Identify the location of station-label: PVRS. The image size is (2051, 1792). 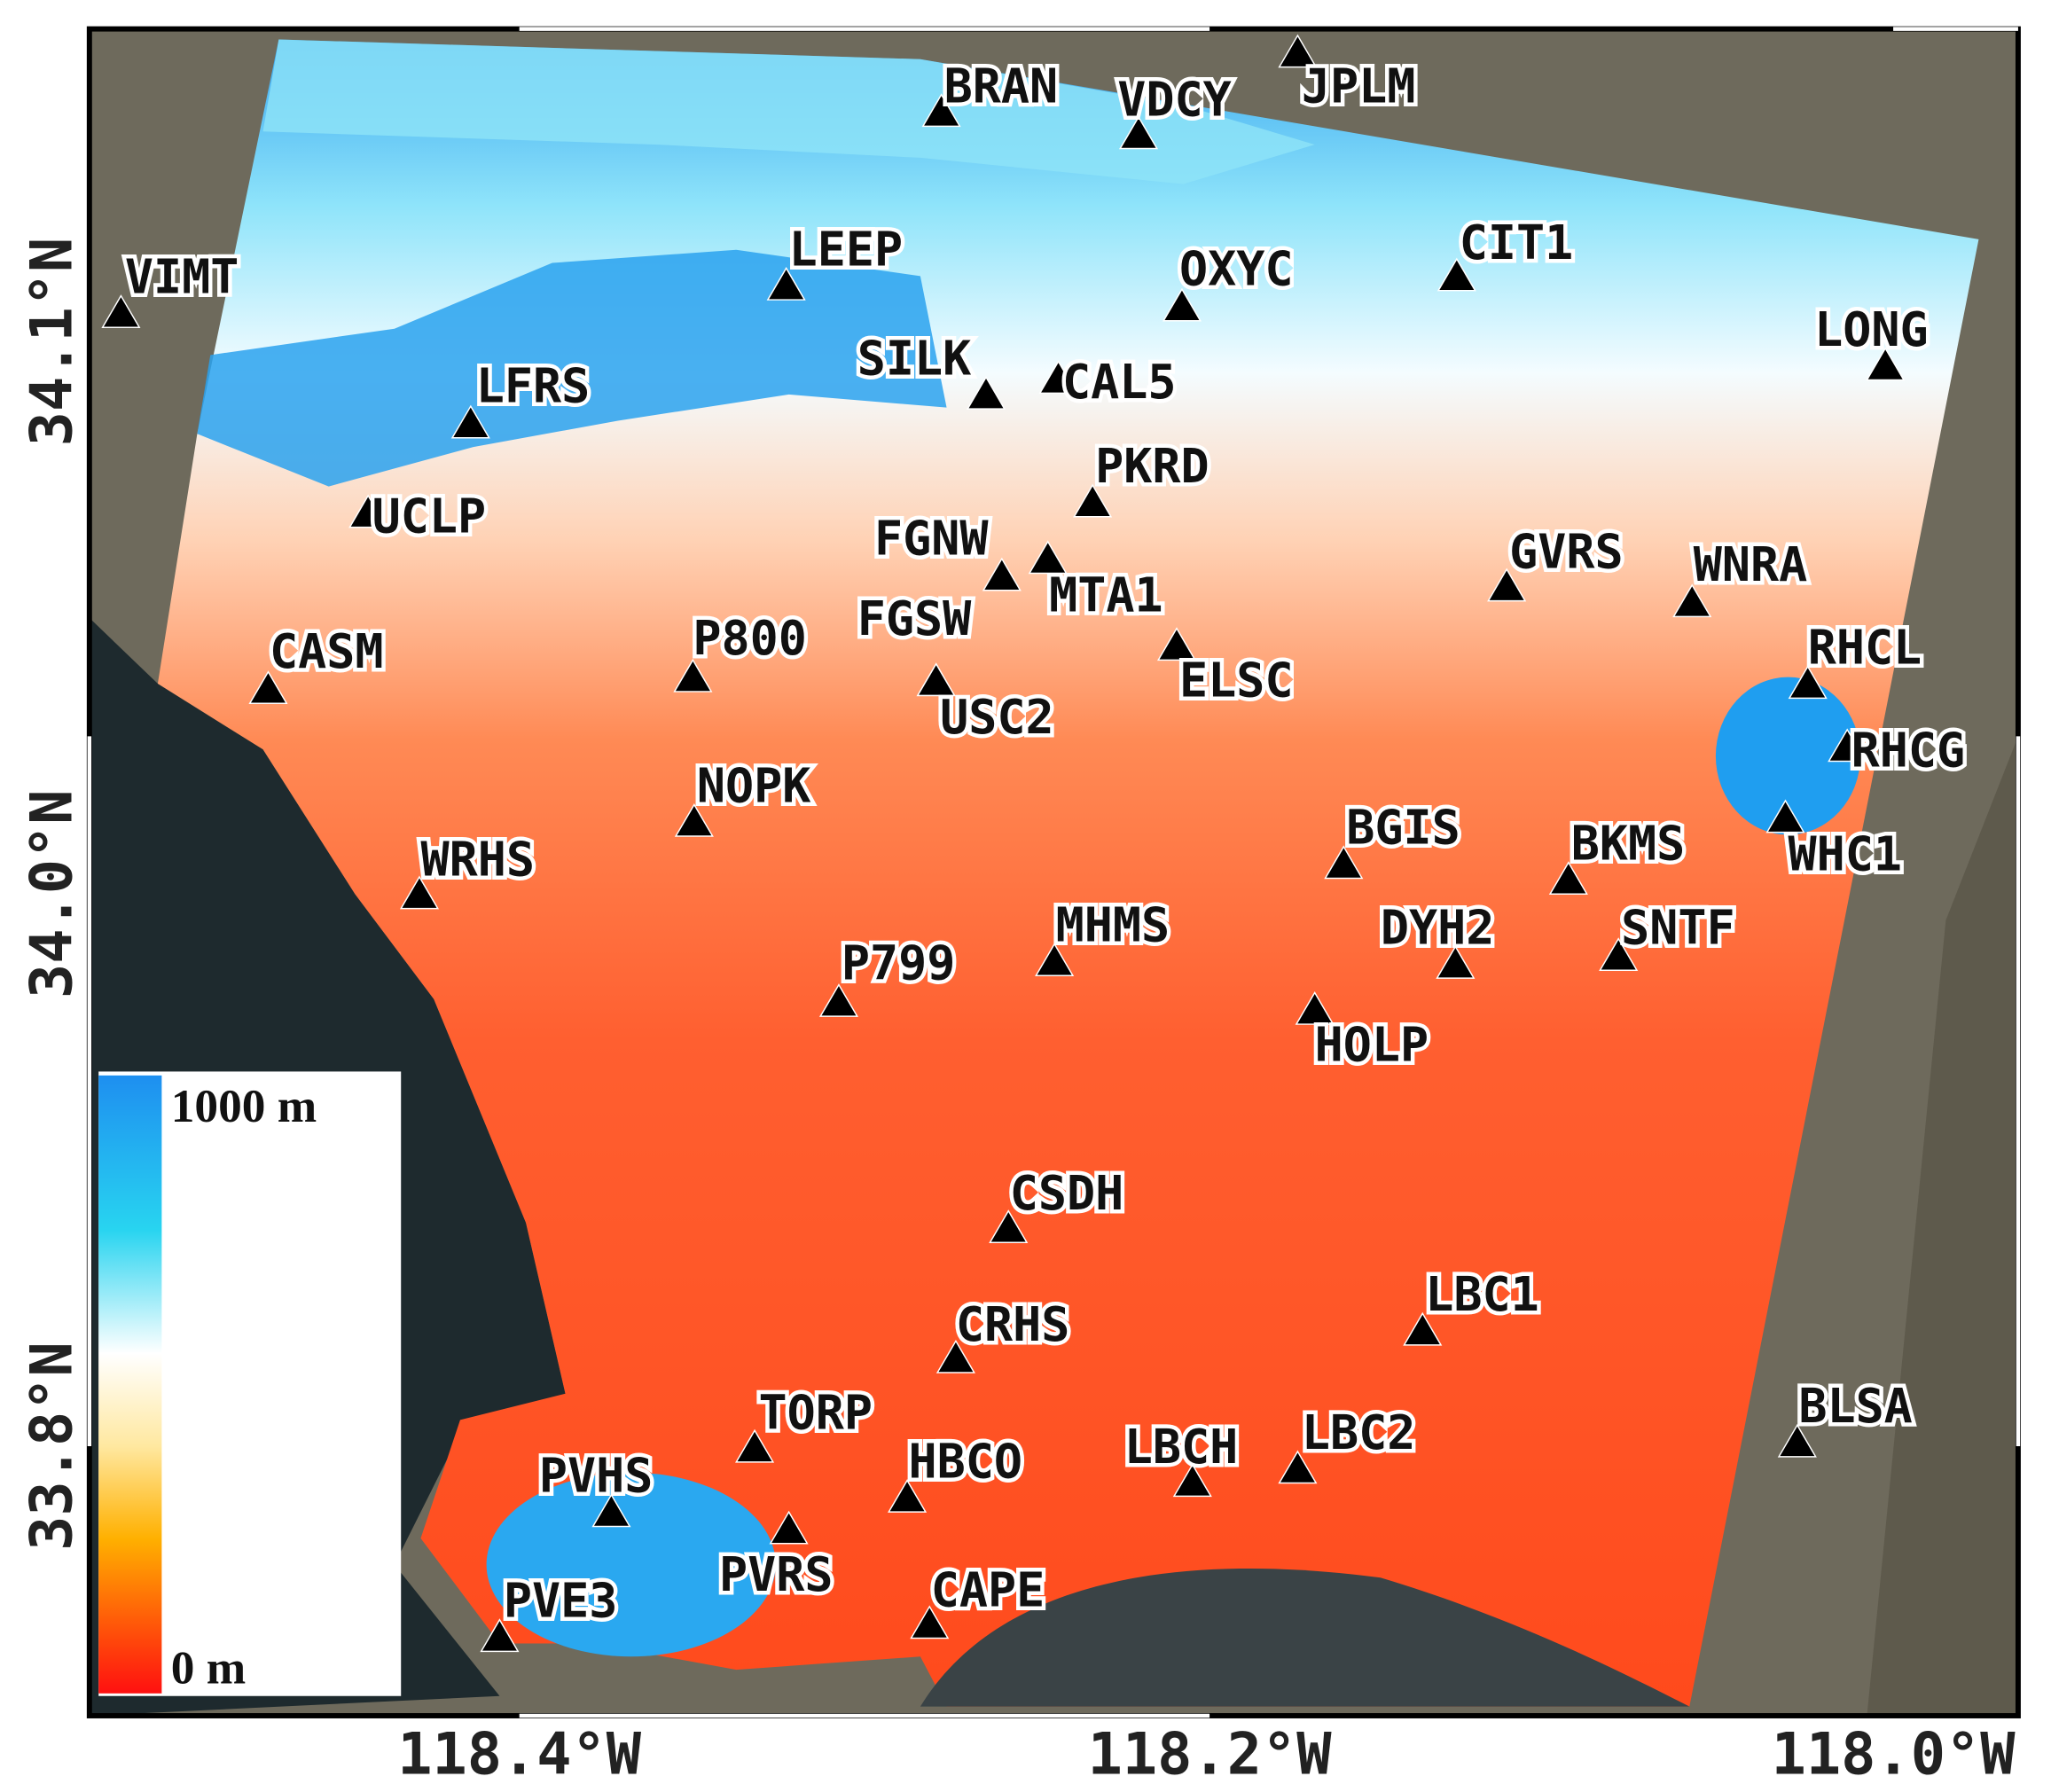
(776, 1574).